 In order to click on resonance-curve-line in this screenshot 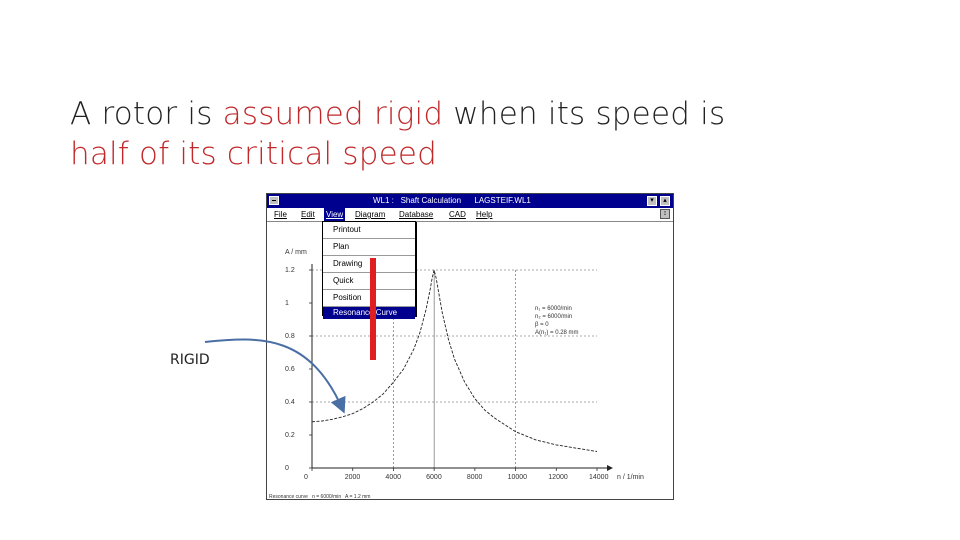, I will do `click(454, 360)`.